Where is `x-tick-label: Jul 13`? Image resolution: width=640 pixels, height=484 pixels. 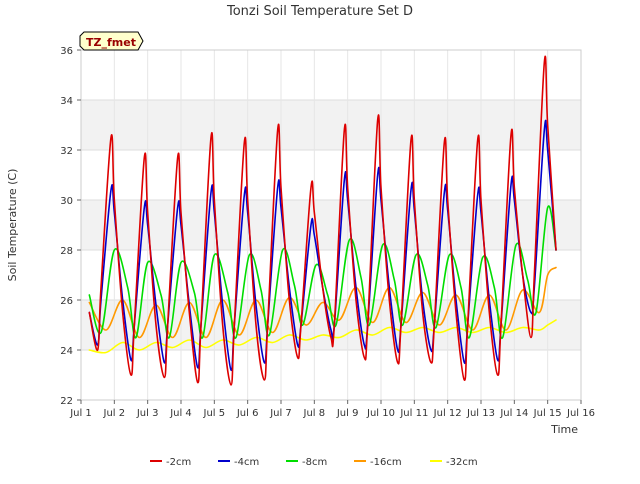 x-tick-label: Jul 13 is located at coordinates (480, 413).